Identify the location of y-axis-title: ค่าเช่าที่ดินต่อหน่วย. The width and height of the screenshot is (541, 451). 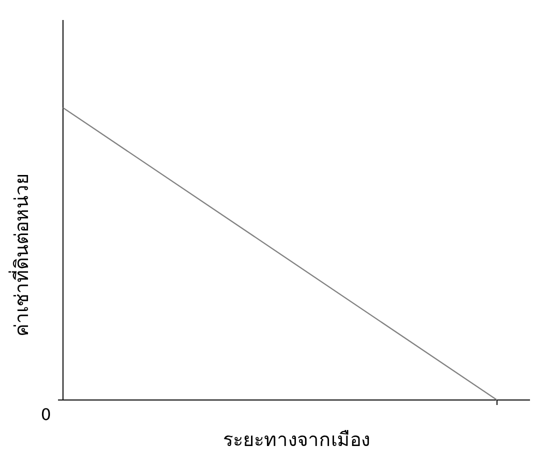
(20, 255).